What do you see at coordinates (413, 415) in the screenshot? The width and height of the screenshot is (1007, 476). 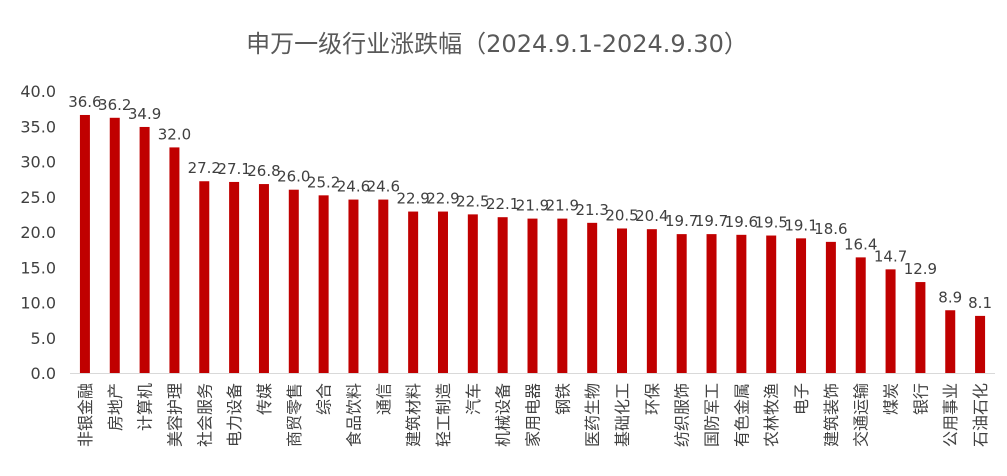 I see `x-tick-label: 建筑材料` at bounding box center [413, 415].